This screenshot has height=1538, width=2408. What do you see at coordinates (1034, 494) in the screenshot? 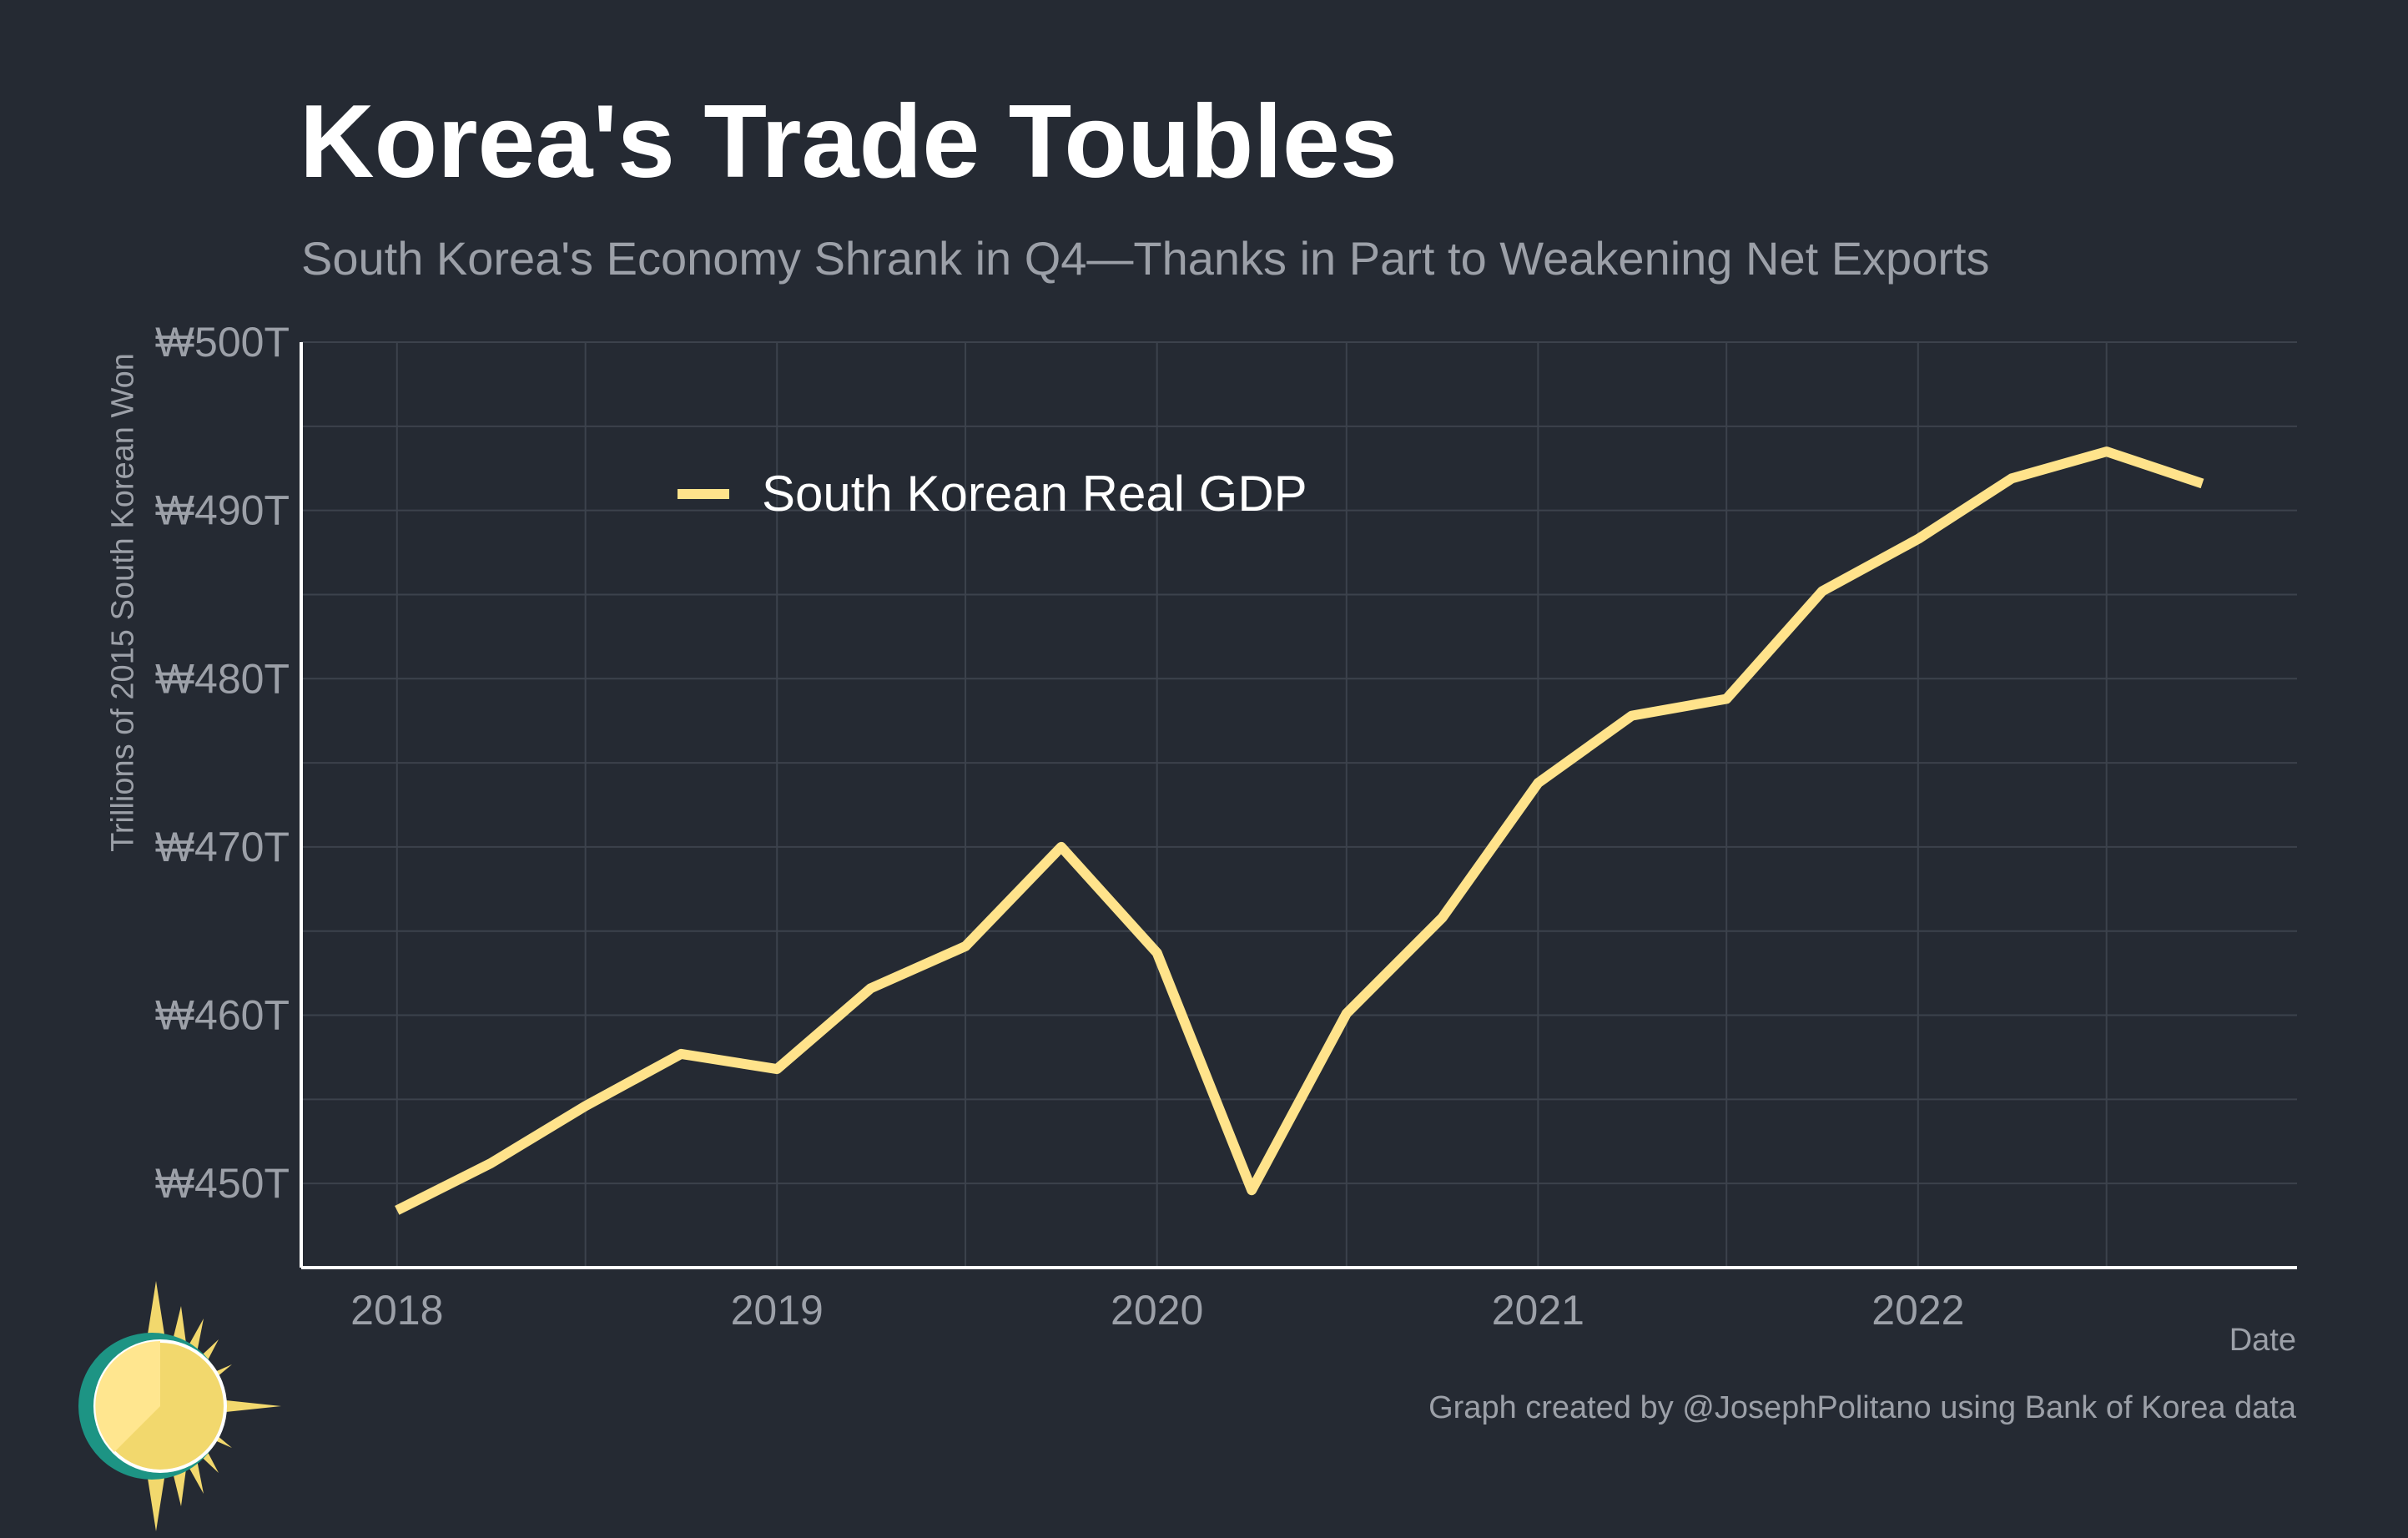
I see `legend-label: South Korean Real GDP` at bounding box center [1034, 494].